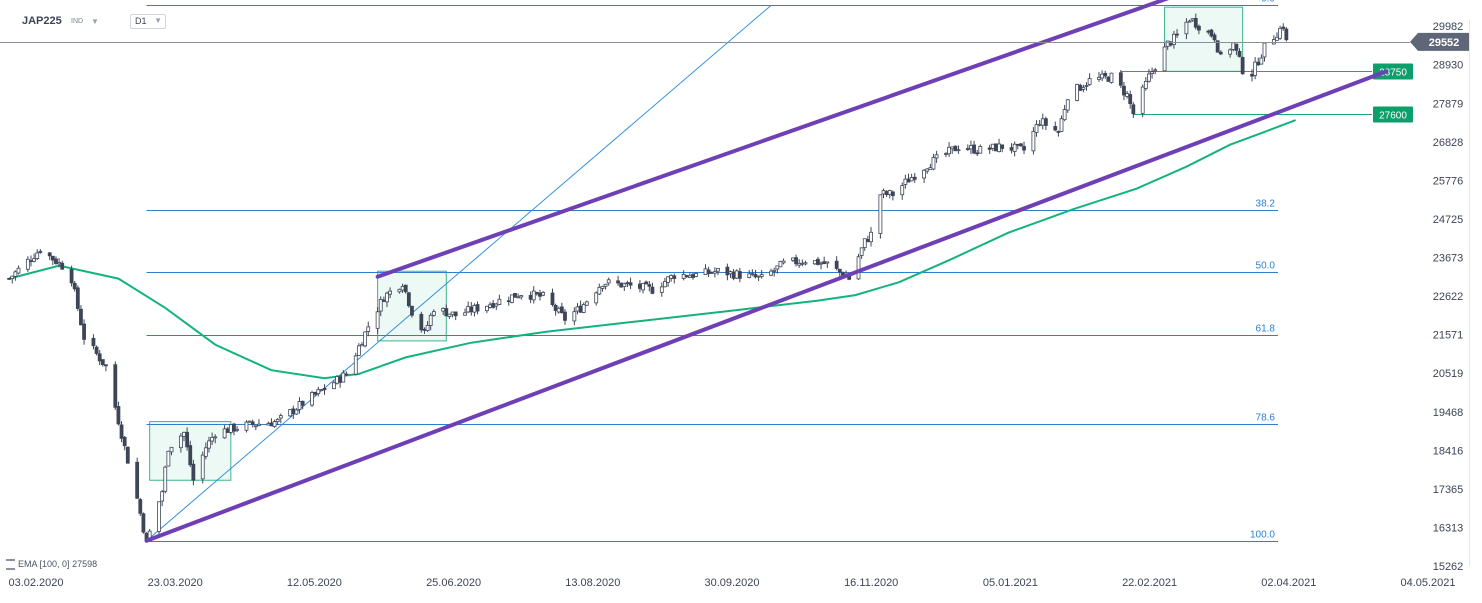 The width and height of the screenshot is (1482, 603). Describe the element at coordinates (148, 21) in the screenshot. I see `timeframe-select: D1 ▼` at that location.